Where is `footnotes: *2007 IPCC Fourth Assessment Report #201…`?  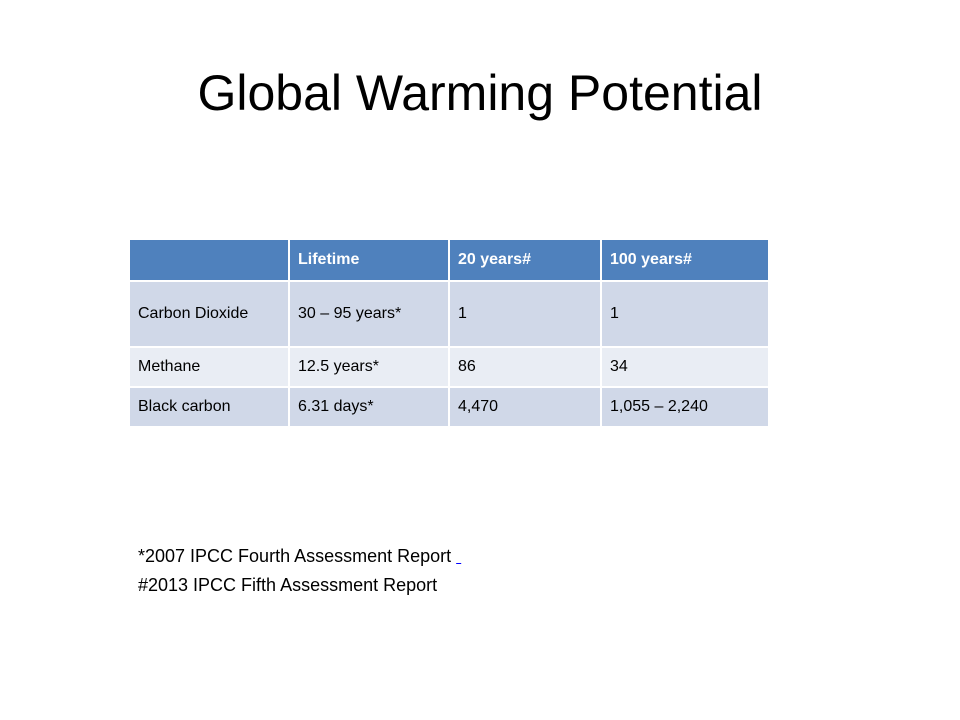 footnotes: *2007 IPCC Fourth Assessment Report #201… is located at coordinates (302, 571).